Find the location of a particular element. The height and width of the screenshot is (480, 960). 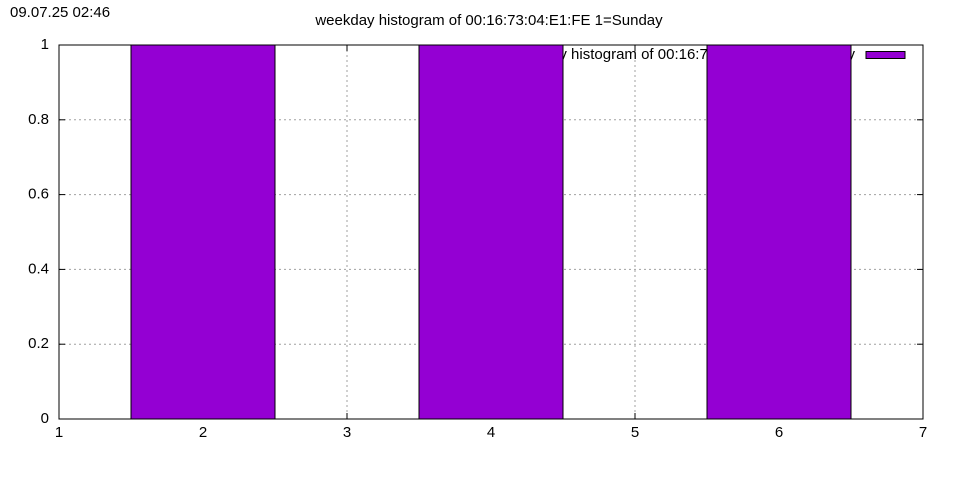

timestamp: 09.07.25 02:46 is located at coordinates (60, 12).